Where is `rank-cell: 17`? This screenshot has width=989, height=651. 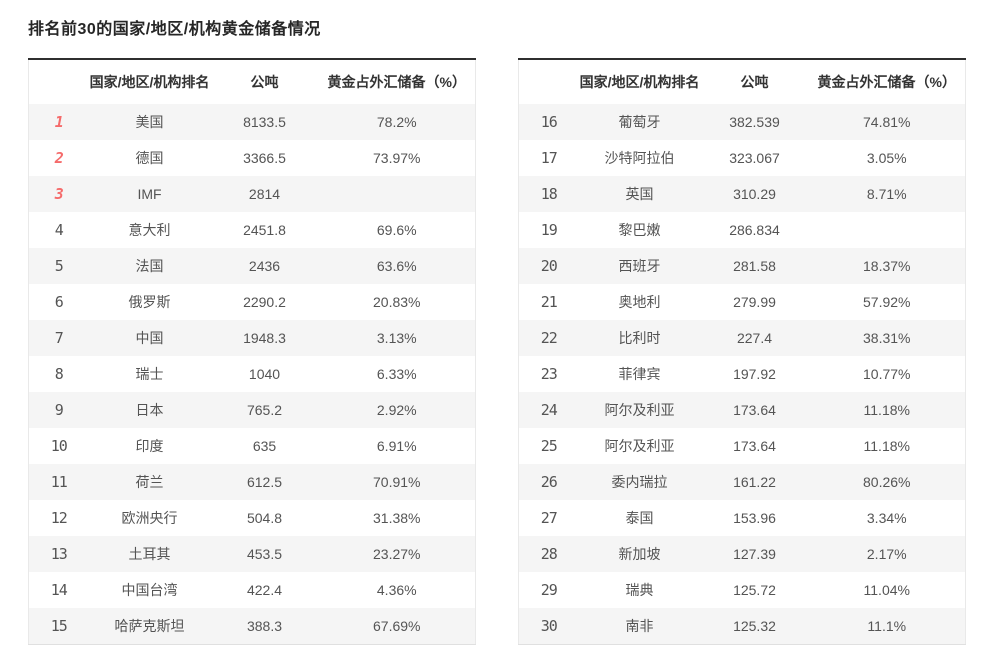
rank-cell: 17 is located at coordinates (549, 158).